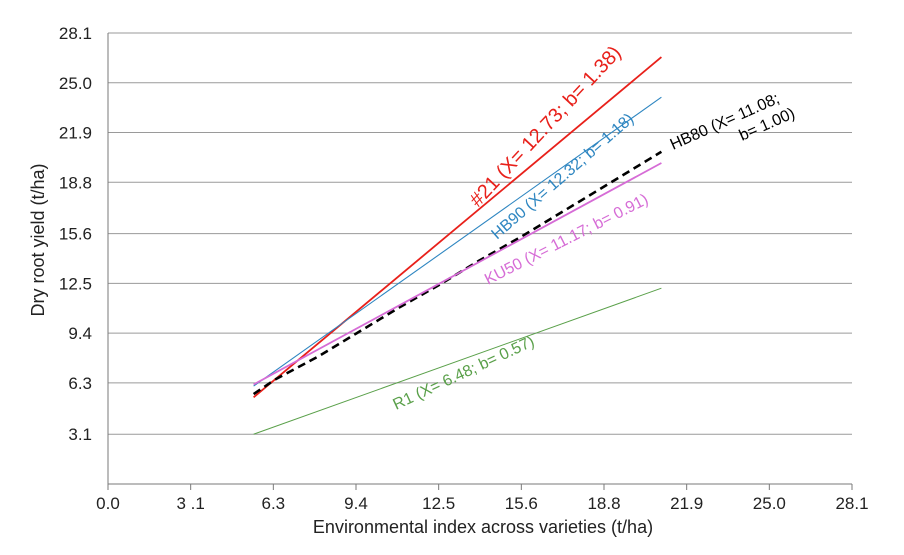 Image resolution: width=904 pixels, height=555 pixels. What do you see at coordinates (75, 83) in the screenshot?
I see `y-tick-label: 25.0` at bounding box center [75, 83].